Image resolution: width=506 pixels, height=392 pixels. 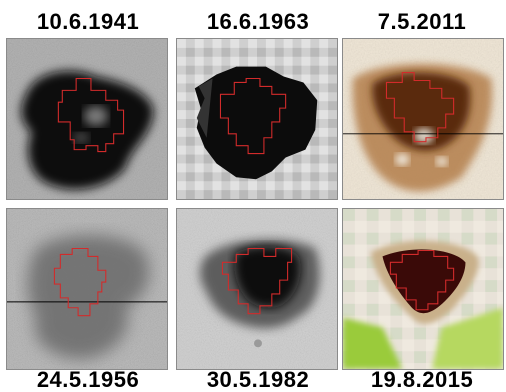 I want to click on image-1982-graphic, so click(x=257, y=289).